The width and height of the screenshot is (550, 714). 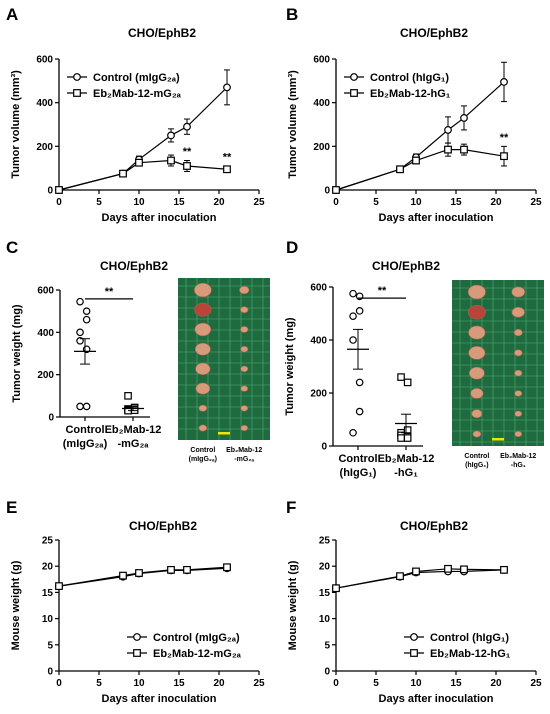 What do you see at coordinates (409, 78) in the screenshot?
I see `legend-label-b: Control (hIgG₁)` at bounding box center [409, 78].